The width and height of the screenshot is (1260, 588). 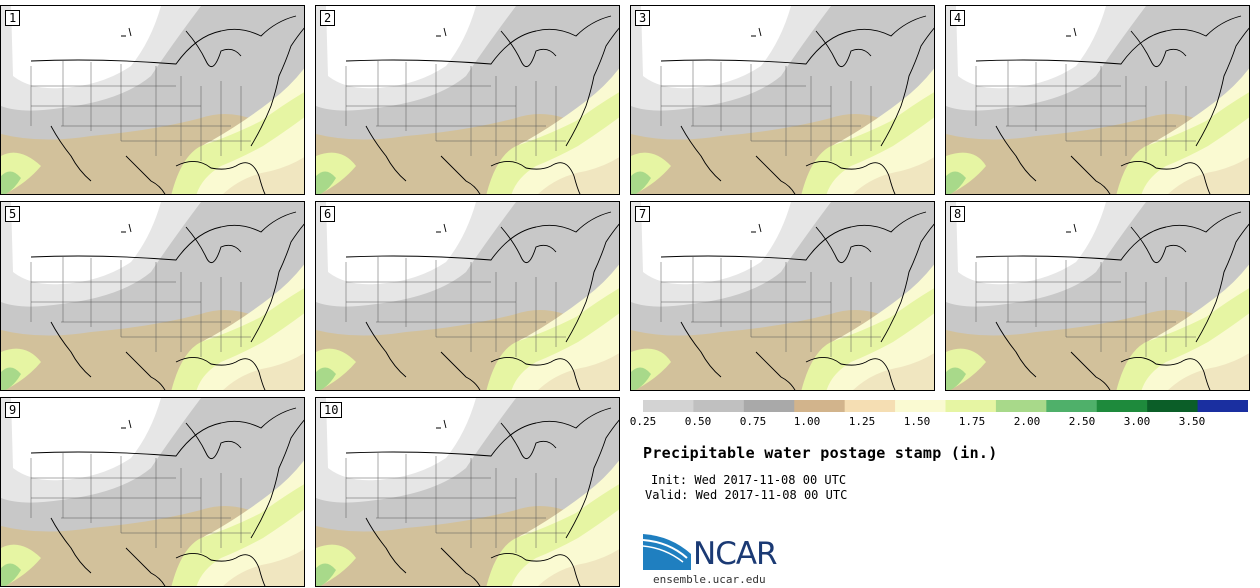 What do you see at coordinates (709, 579) in the screenshot?
I see `ncar-url: ensemble.ucar.edu` at bounding box center [709, 579].